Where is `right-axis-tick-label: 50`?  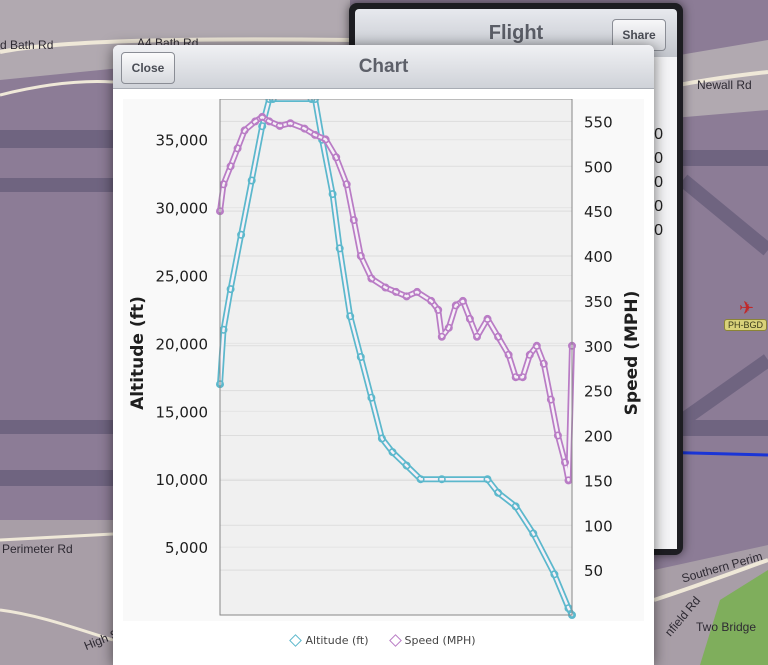 right-axis-tick-label: 50 is located at coordinates (593, 571).